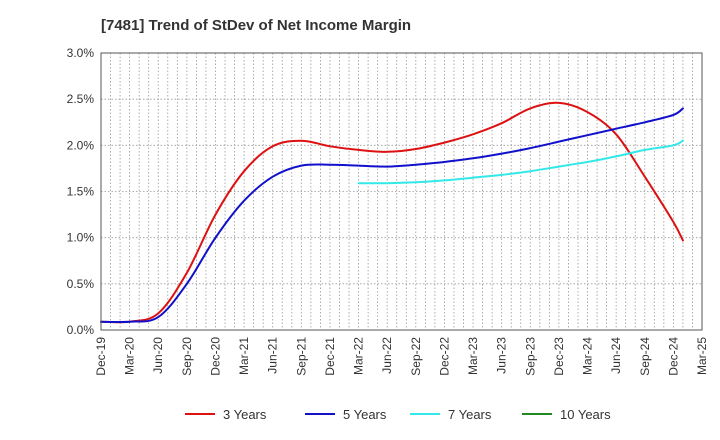  What do you see at coordinates (588, 356) in the screenshot?
I see `x-tick-label: Mar-24` at bounding box center [588, 356].